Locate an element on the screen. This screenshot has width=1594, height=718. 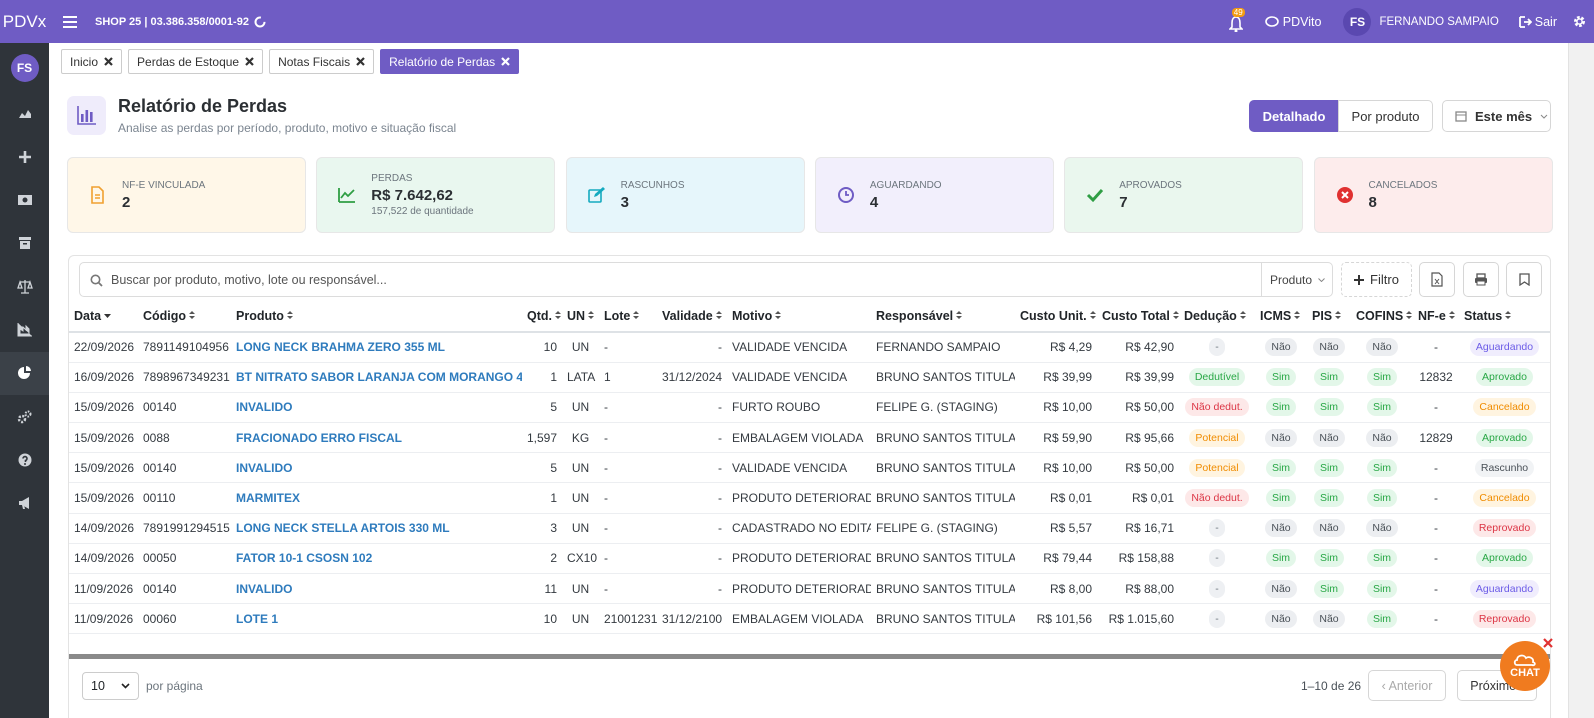
column-header: Produto is located at coordinates (376, 316).